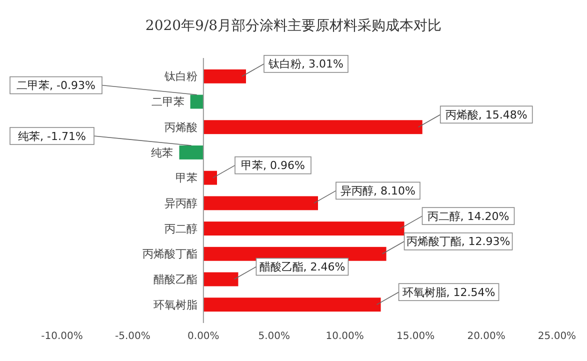 The image size is (587, 361). I want to click on x-tick-label: 15.00%, so click(415, 336).